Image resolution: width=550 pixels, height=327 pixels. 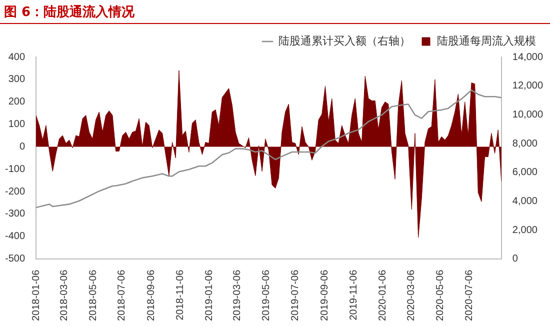 I want to click on y-tick-label: -300, so click(x=15, y=214).